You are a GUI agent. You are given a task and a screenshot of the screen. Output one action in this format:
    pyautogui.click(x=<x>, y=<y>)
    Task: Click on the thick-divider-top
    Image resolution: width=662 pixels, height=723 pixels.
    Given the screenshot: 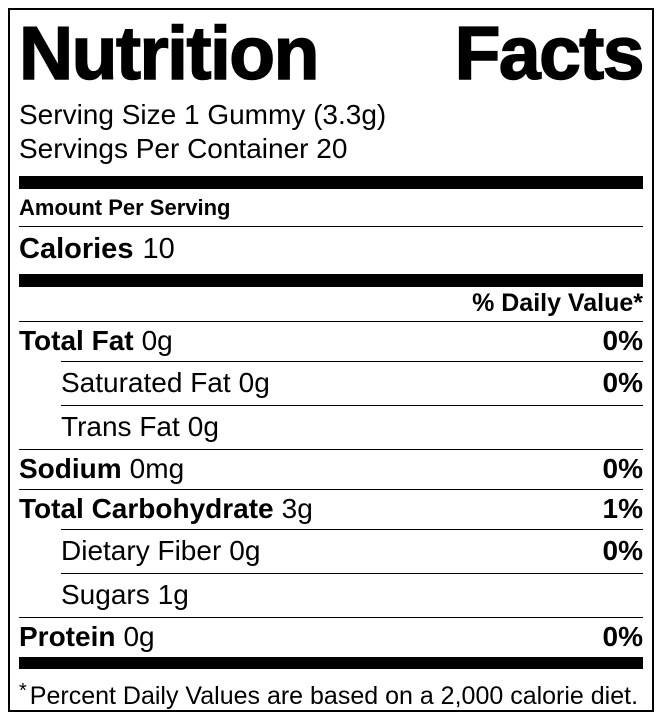 What is the action you would take?
    pyautogui.click(x=331, y=182)
    